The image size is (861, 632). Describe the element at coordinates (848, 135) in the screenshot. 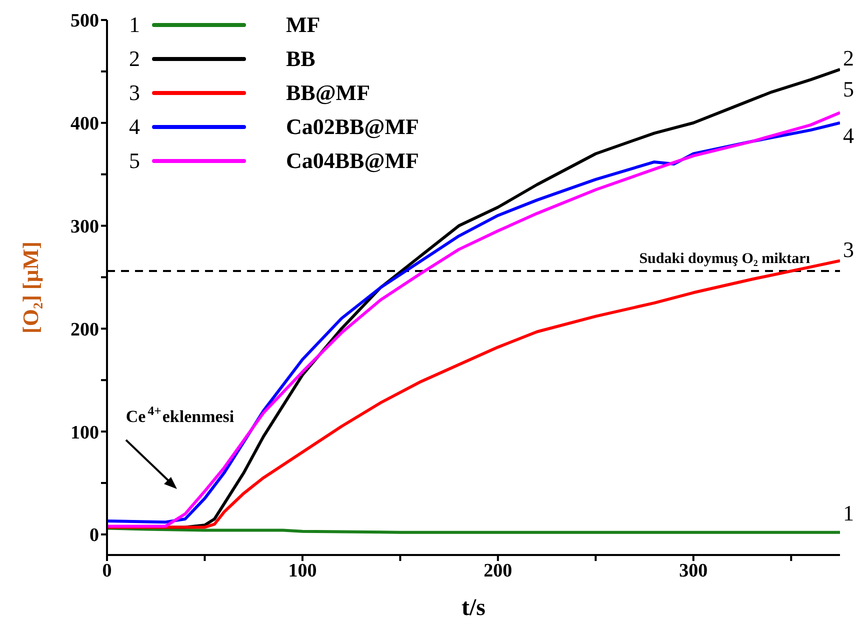

I see `text: 4` at that location.